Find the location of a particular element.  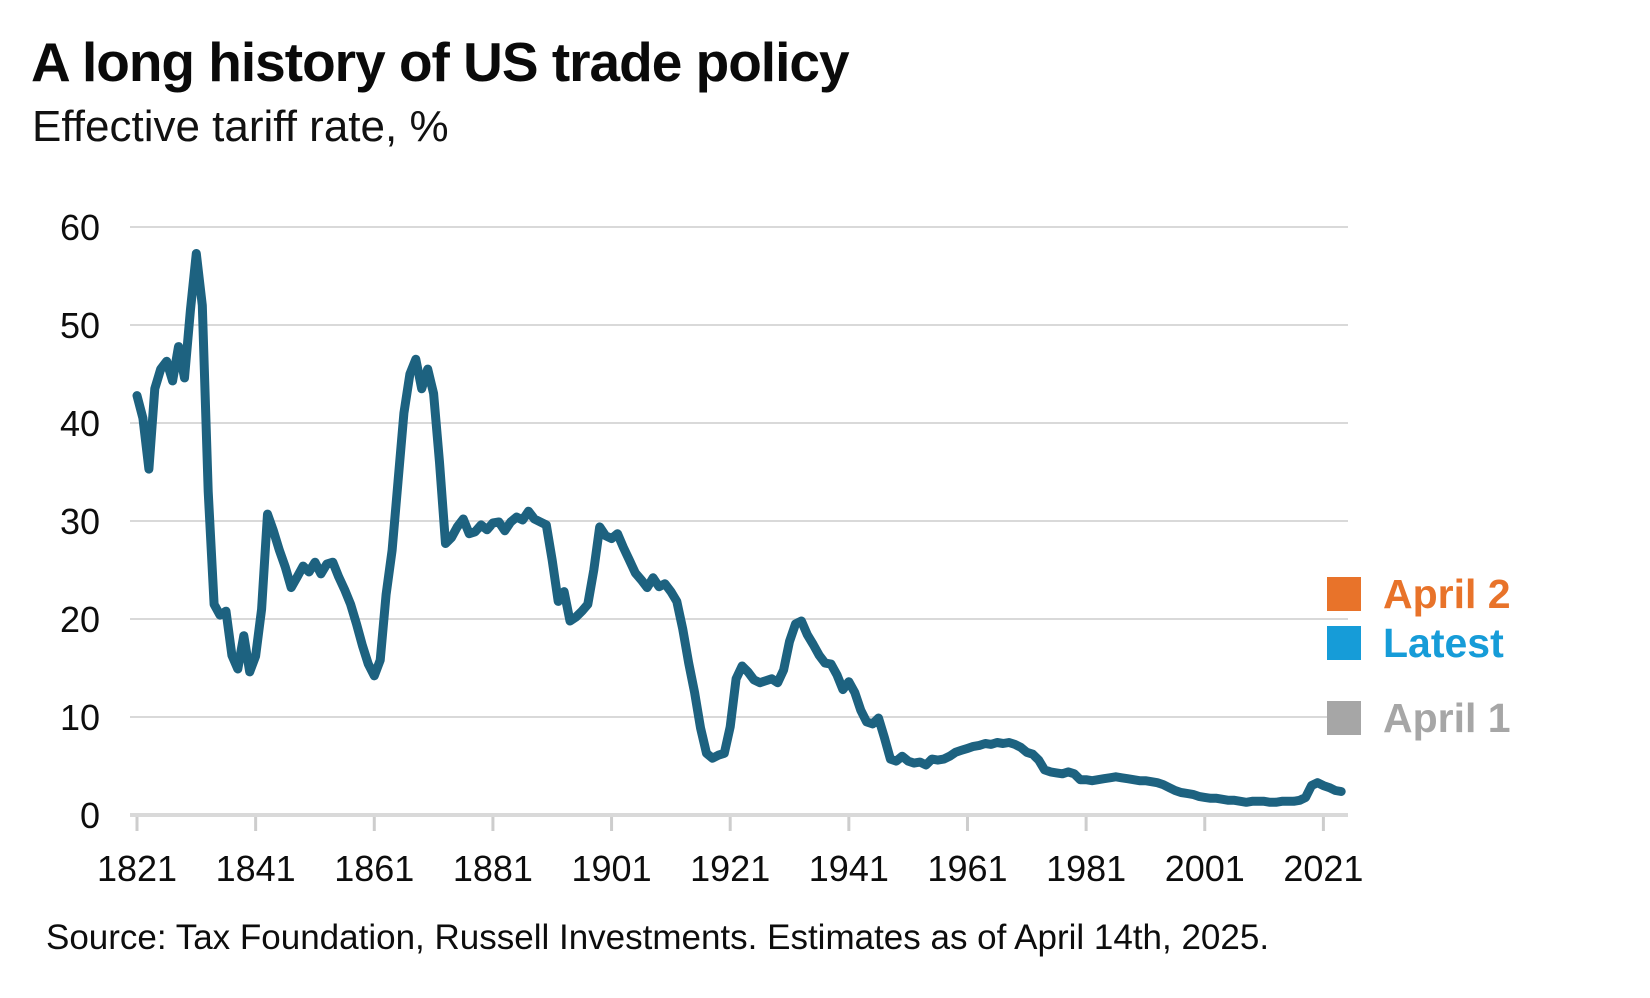

x-tick-label-1941: 1941 is located at coordinates (849, 868).